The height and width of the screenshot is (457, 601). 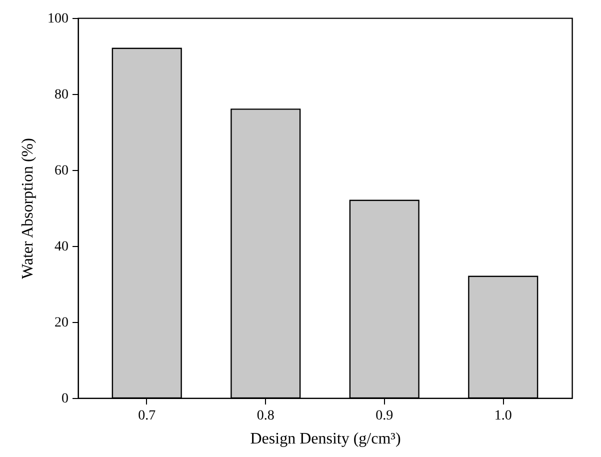 What do you see at coordinates (61, 323) in the screenshot?
I see `y-tick-label: 20` at bounding box center [61, 323].